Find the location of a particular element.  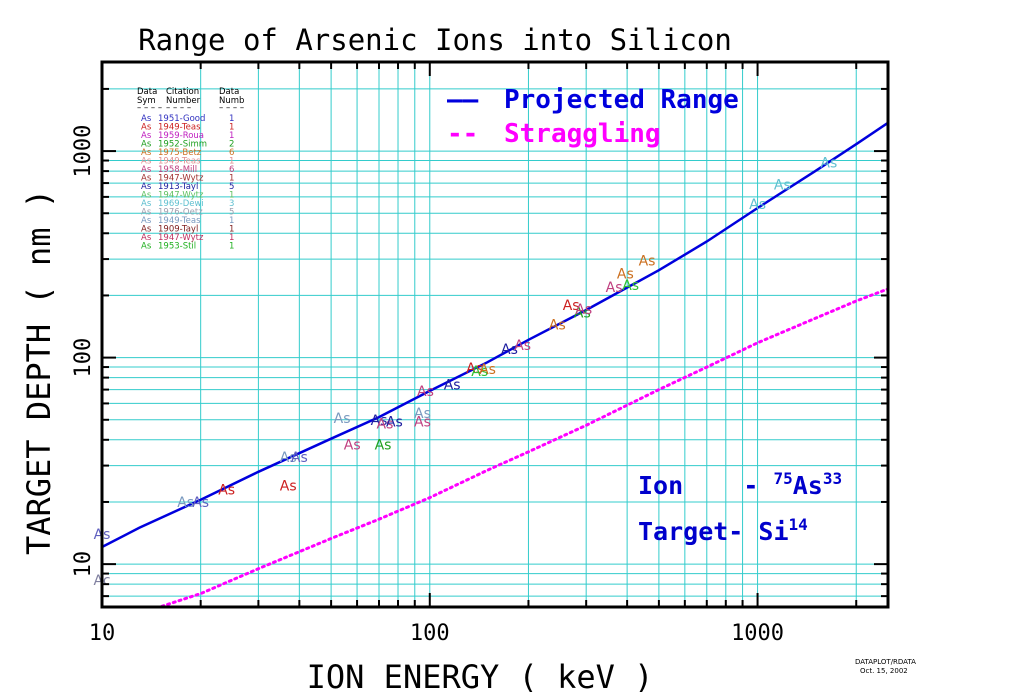

x-tick-label: 1000 is located at coordinates (757, 633).